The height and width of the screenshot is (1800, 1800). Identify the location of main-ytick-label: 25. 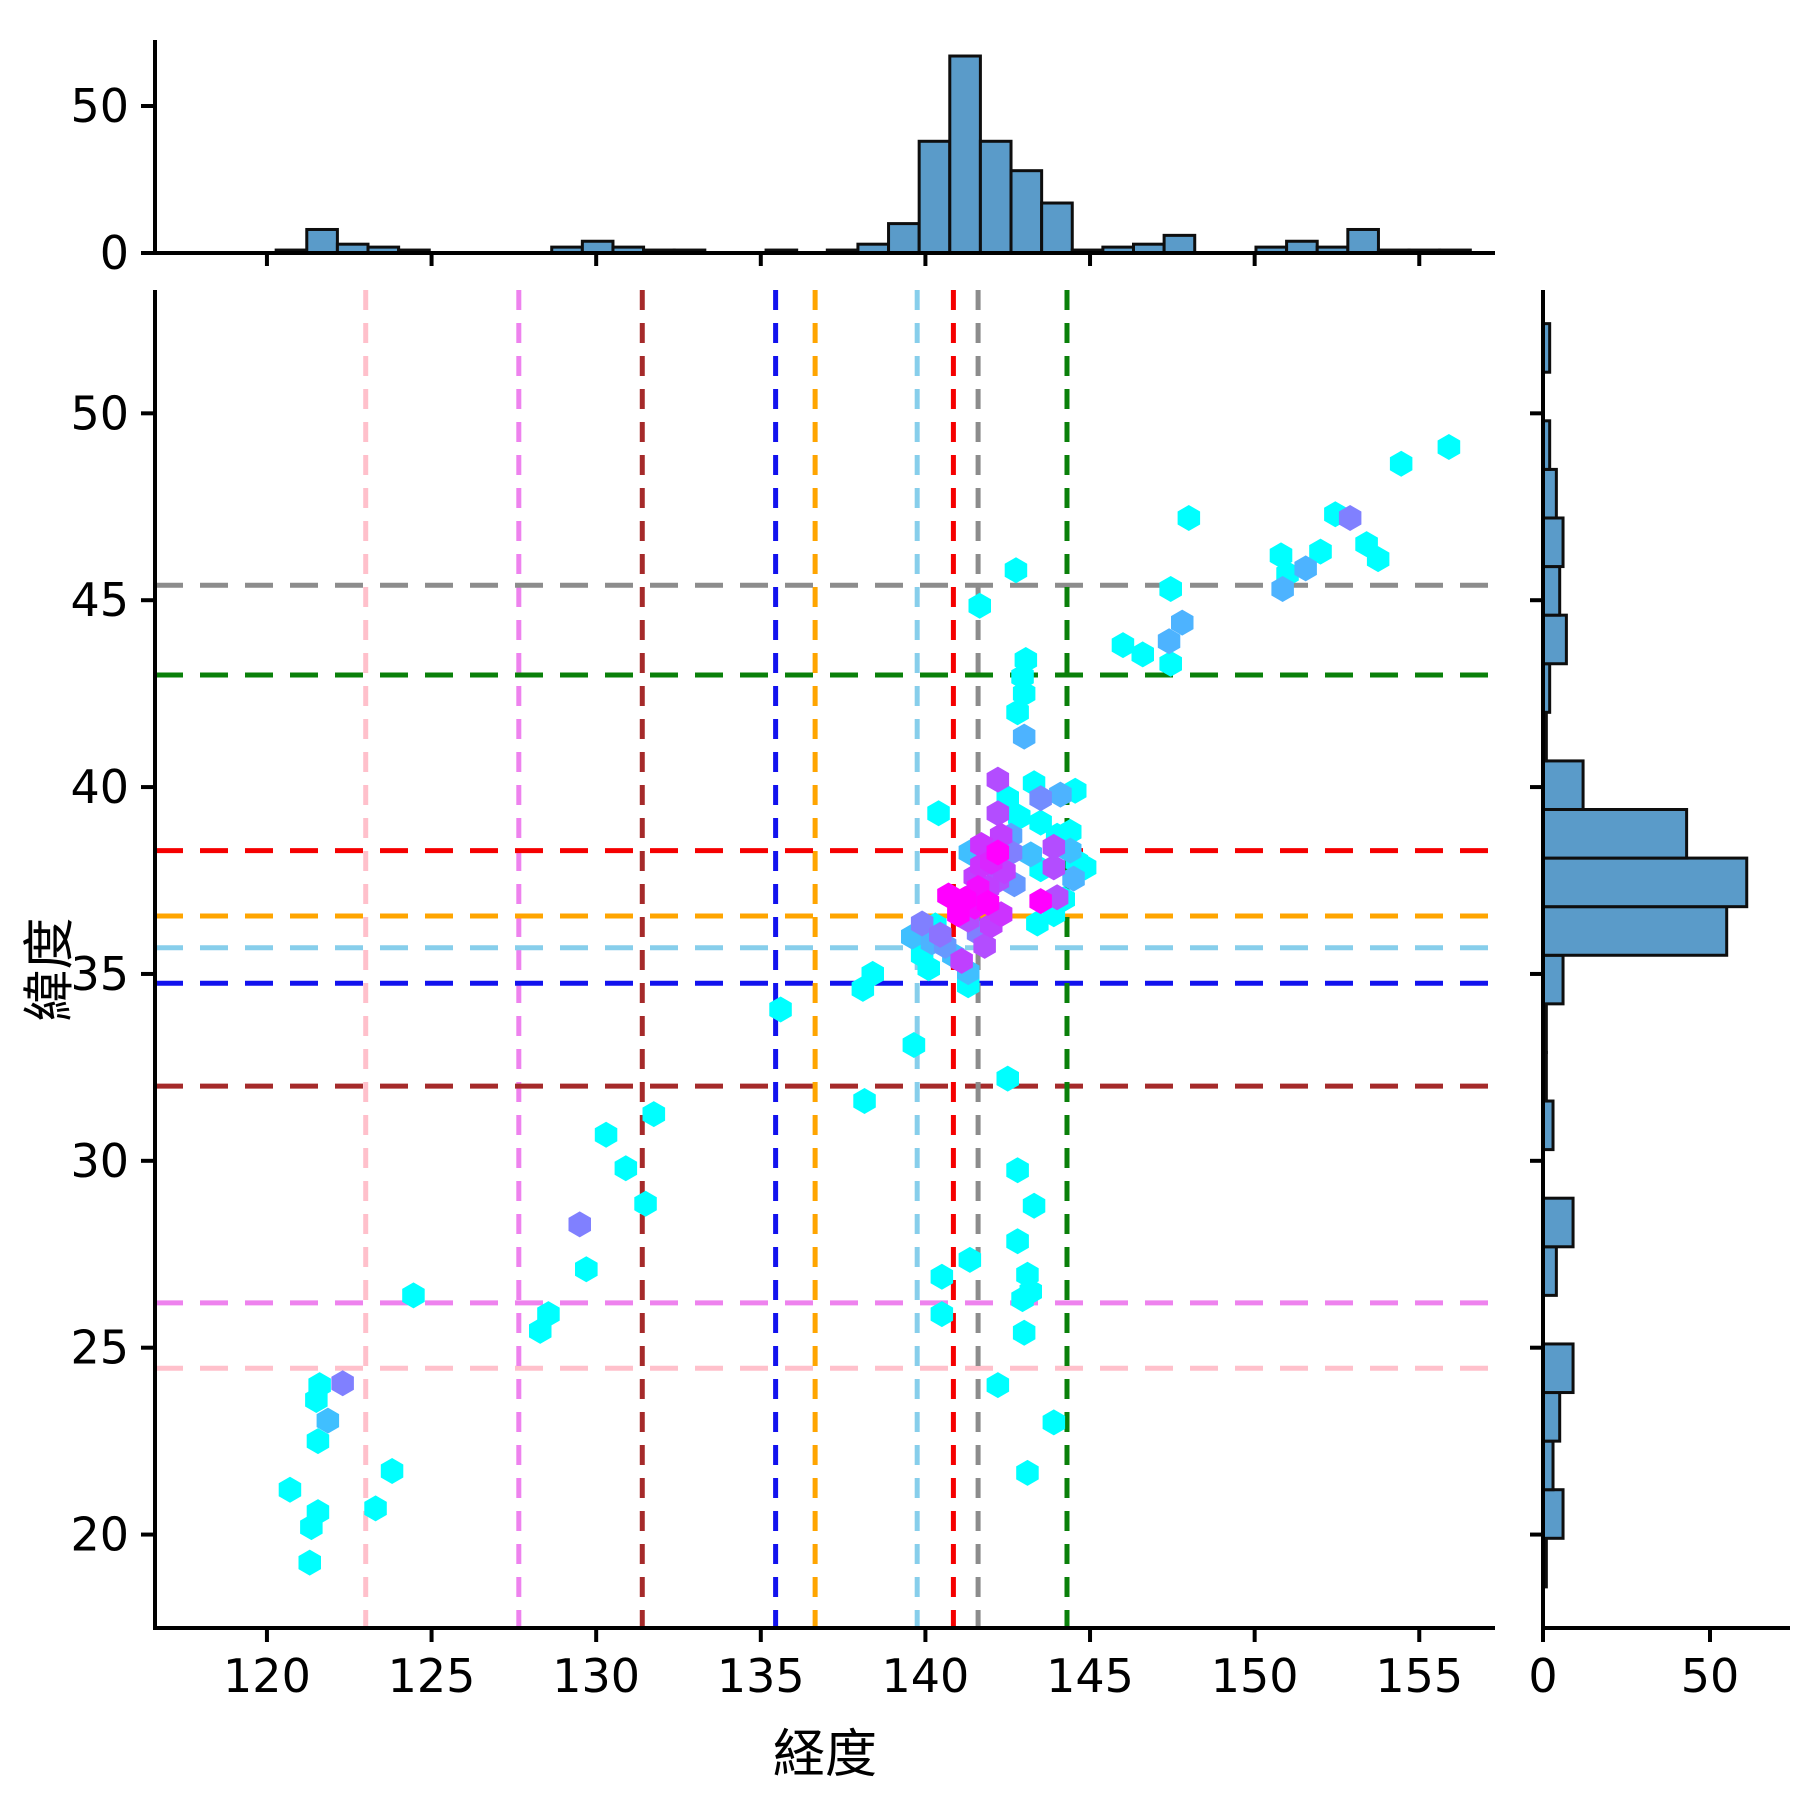
(99, 1348).